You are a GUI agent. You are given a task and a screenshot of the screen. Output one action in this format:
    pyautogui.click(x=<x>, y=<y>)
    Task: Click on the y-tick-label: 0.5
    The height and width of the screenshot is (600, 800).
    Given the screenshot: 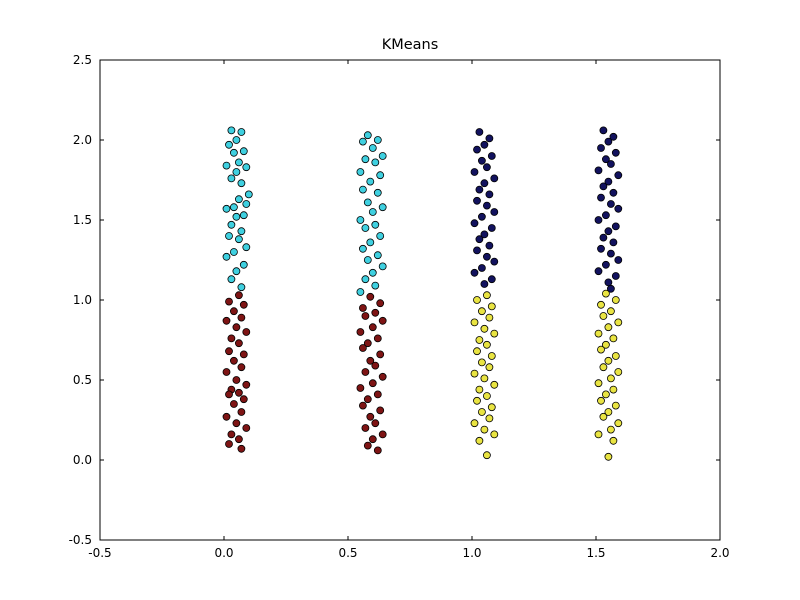 What is the action you would take?
    pyautogui.click(x=82, y=380)
    